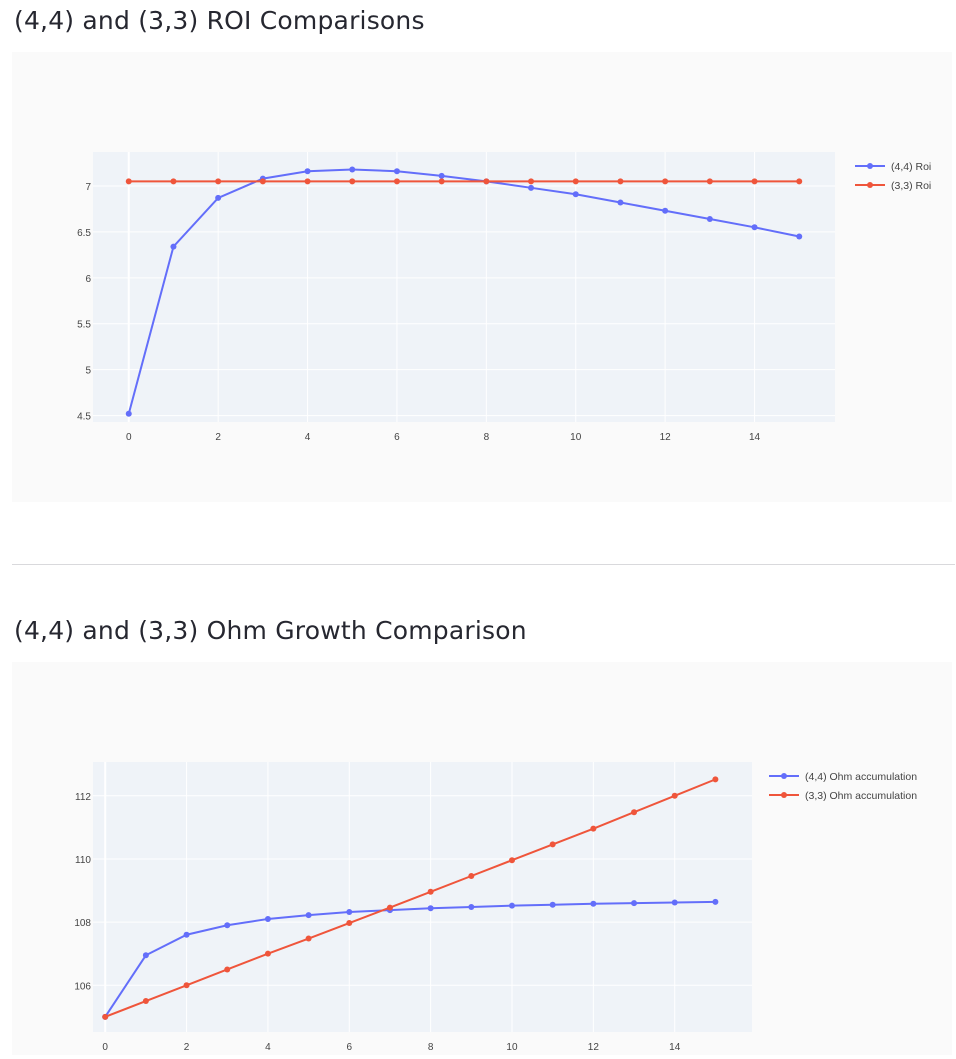 The width and height of the screenshot is (956, 1059). I want to click on ohm-y-tick-label: 108, so click(82, 923).